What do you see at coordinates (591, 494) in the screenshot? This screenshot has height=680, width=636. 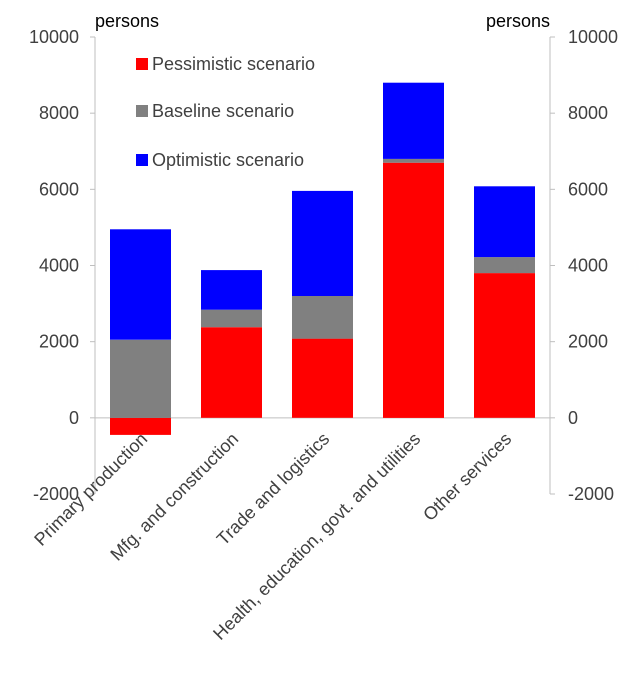 I see `right-tick-label: -2000` at bounding box center [591, 494].